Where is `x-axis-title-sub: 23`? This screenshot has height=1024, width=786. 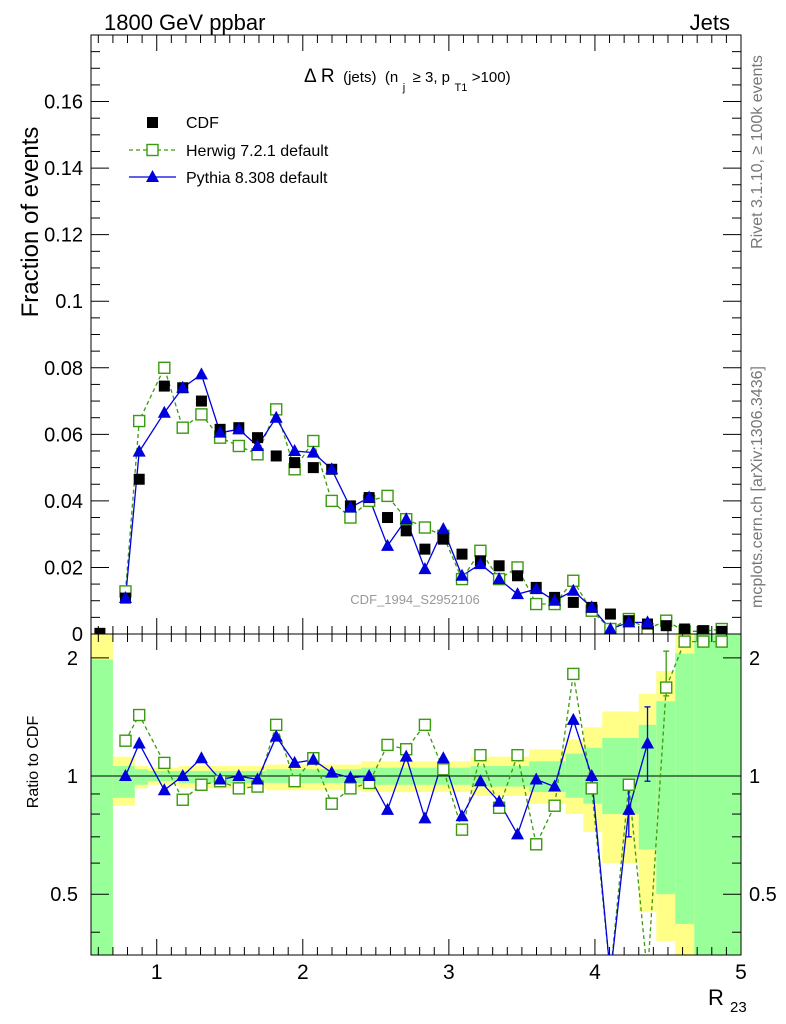 x-axis-title-sub: 23 is located at coordinates (738, 1007).